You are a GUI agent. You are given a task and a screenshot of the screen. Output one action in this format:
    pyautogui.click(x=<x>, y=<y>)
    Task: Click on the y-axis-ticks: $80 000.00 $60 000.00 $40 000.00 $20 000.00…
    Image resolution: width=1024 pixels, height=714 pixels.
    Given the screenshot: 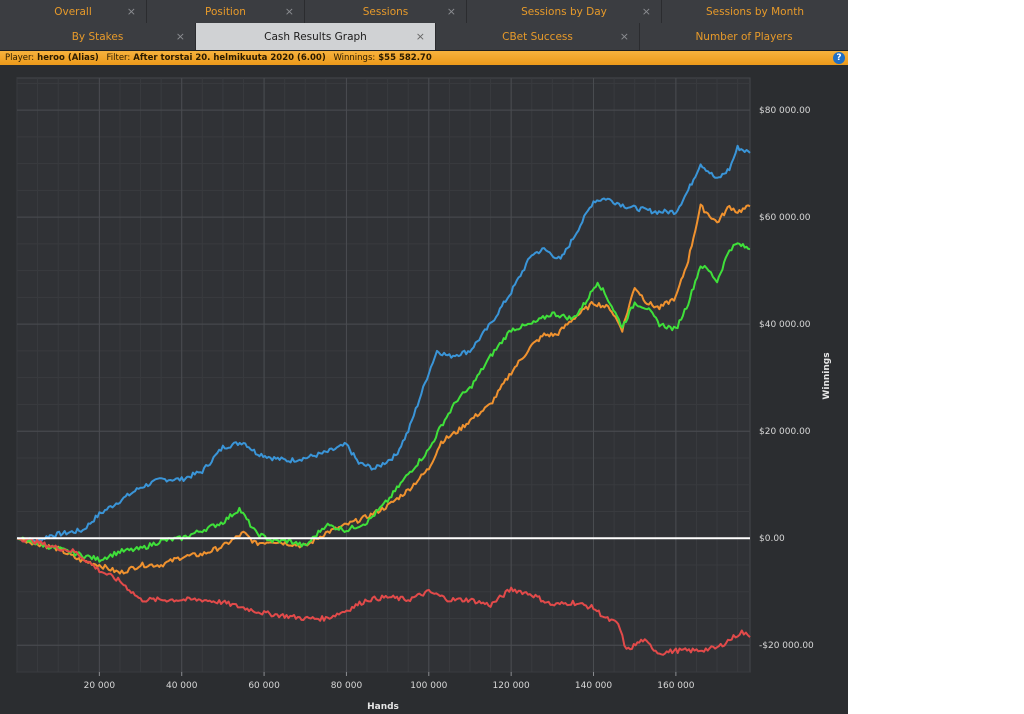 What is the action you would take?
    pyautogui.click(x=786, y=378)
    